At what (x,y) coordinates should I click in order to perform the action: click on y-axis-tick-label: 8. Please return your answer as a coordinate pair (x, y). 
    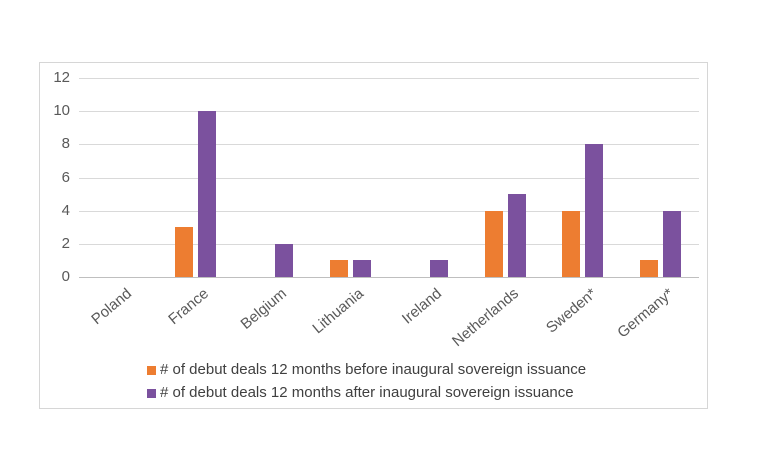
    Looking at the image, I should click on (65, 143).